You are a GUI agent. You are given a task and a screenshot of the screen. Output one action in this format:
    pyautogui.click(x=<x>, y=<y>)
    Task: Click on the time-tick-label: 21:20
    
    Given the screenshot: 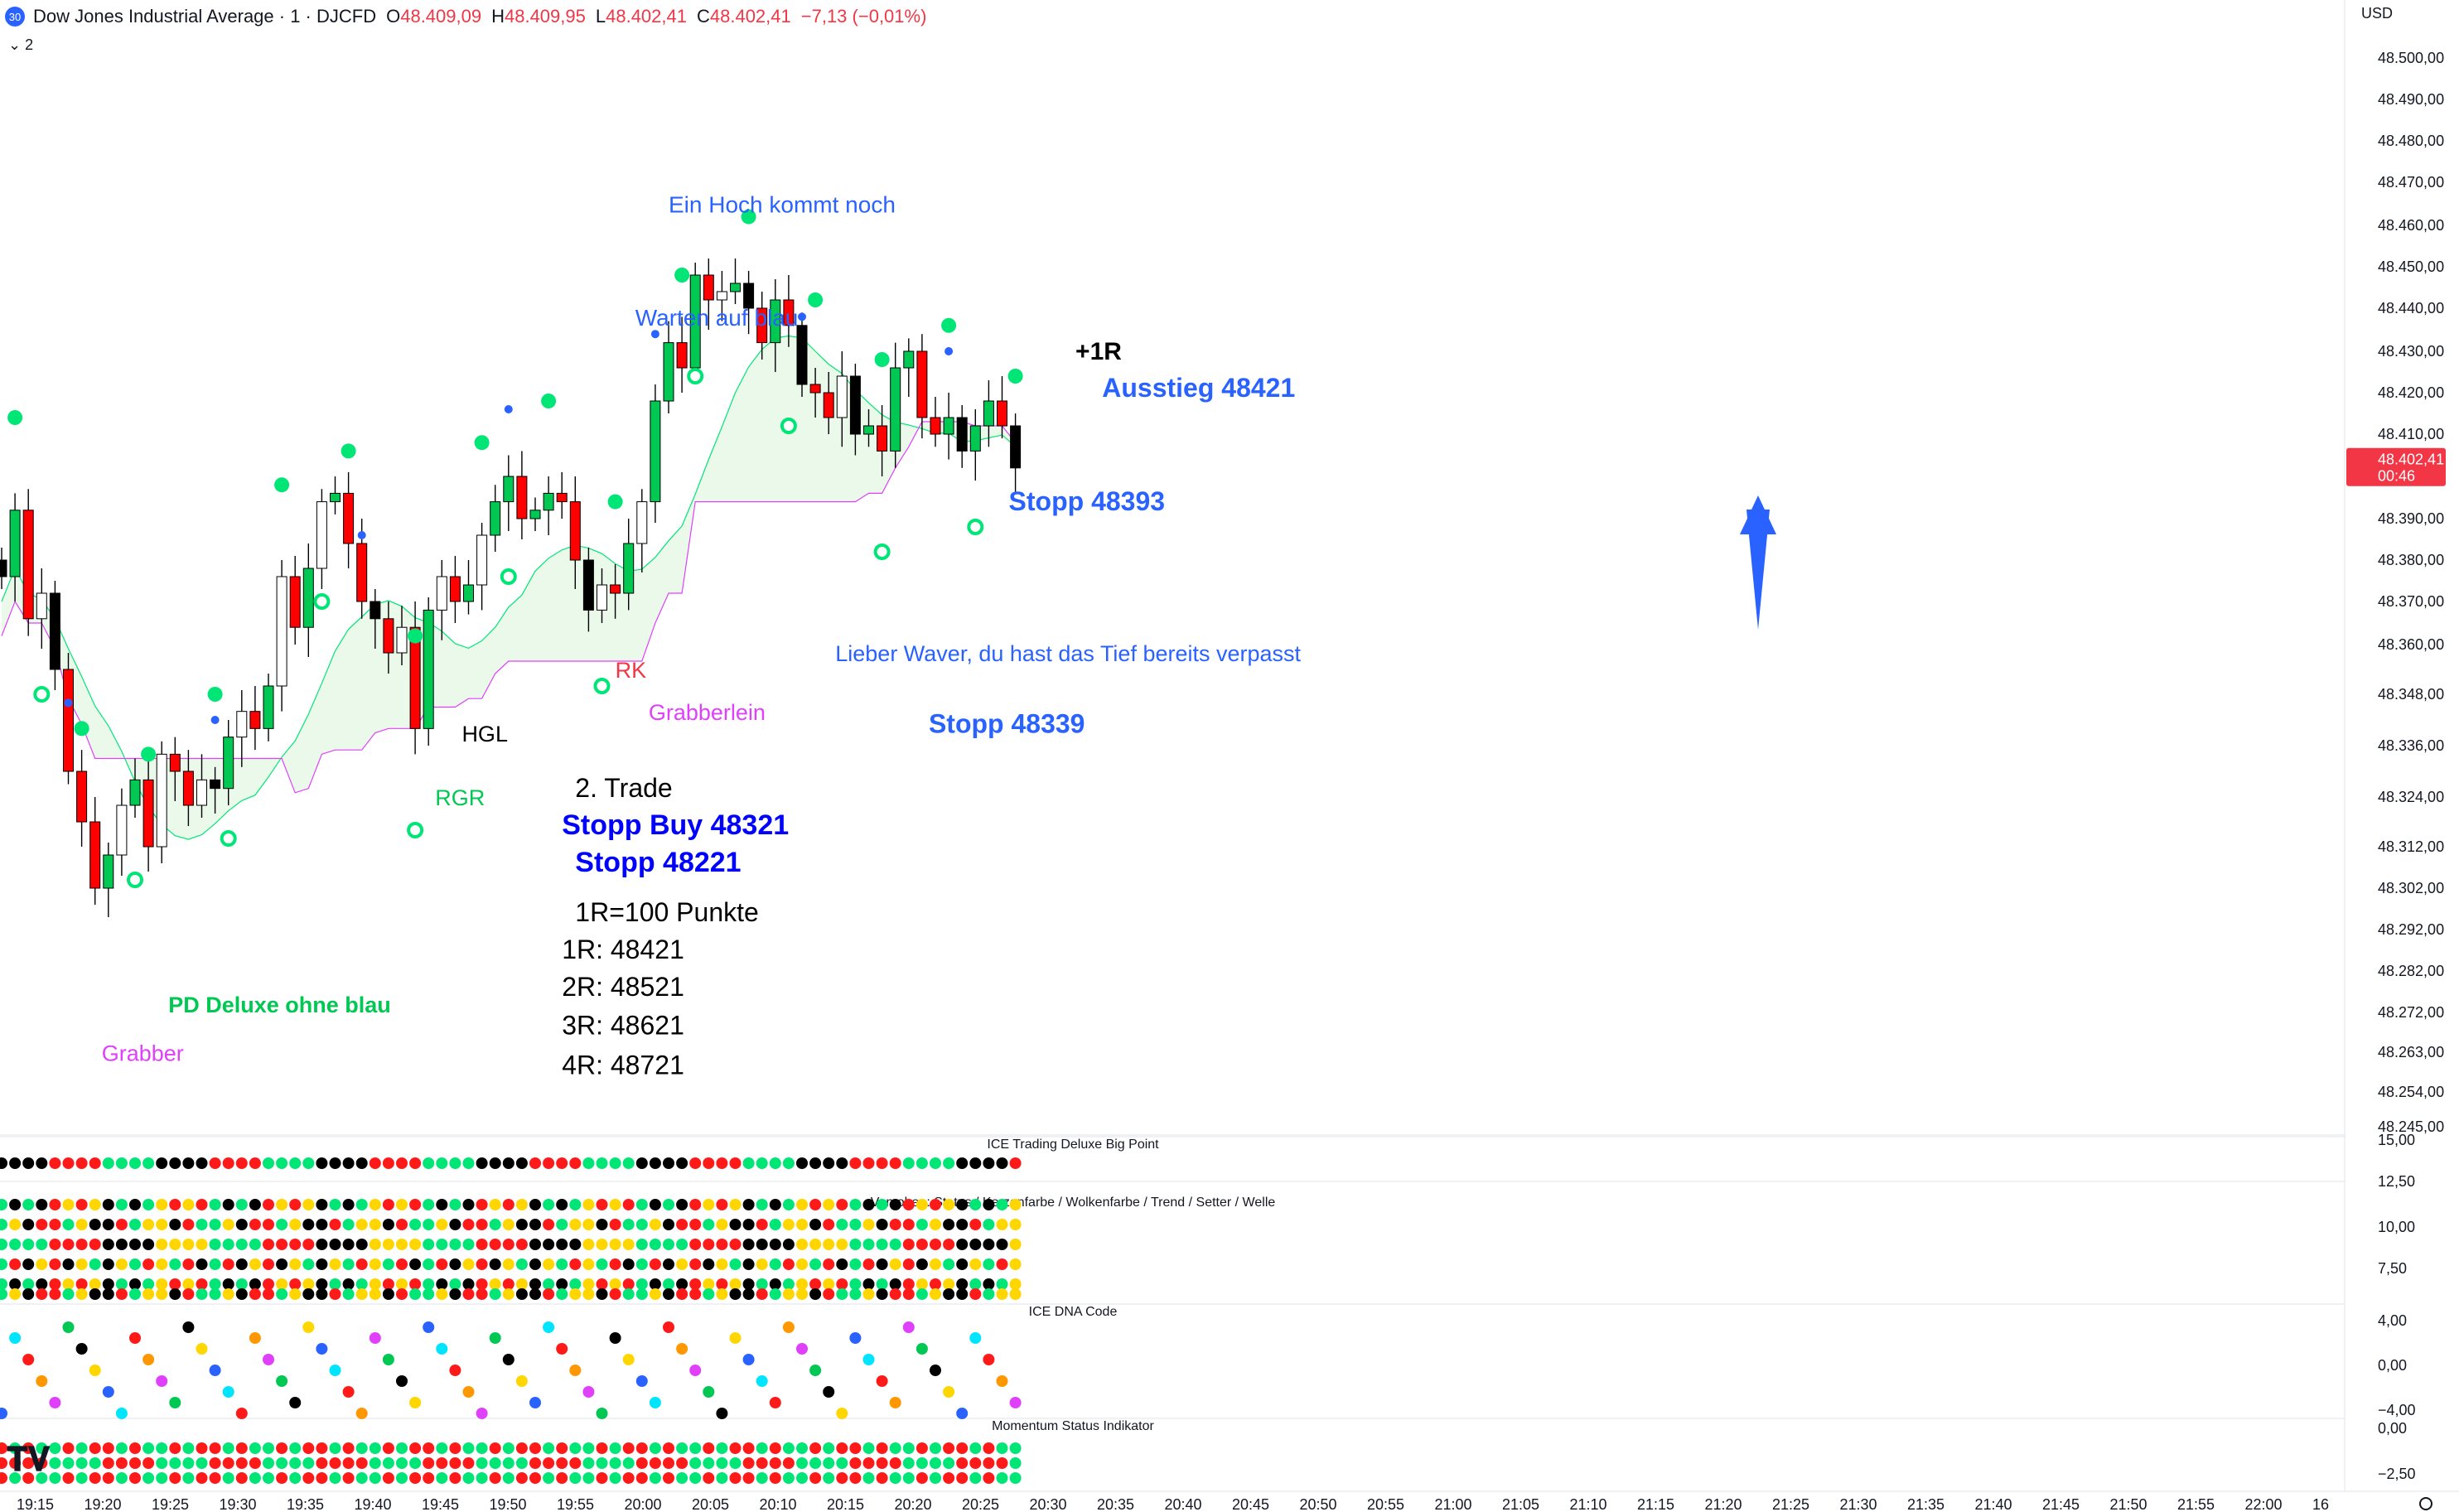 What is the action you would take?
    pyautogui.click(x=1723, y=1504)
    